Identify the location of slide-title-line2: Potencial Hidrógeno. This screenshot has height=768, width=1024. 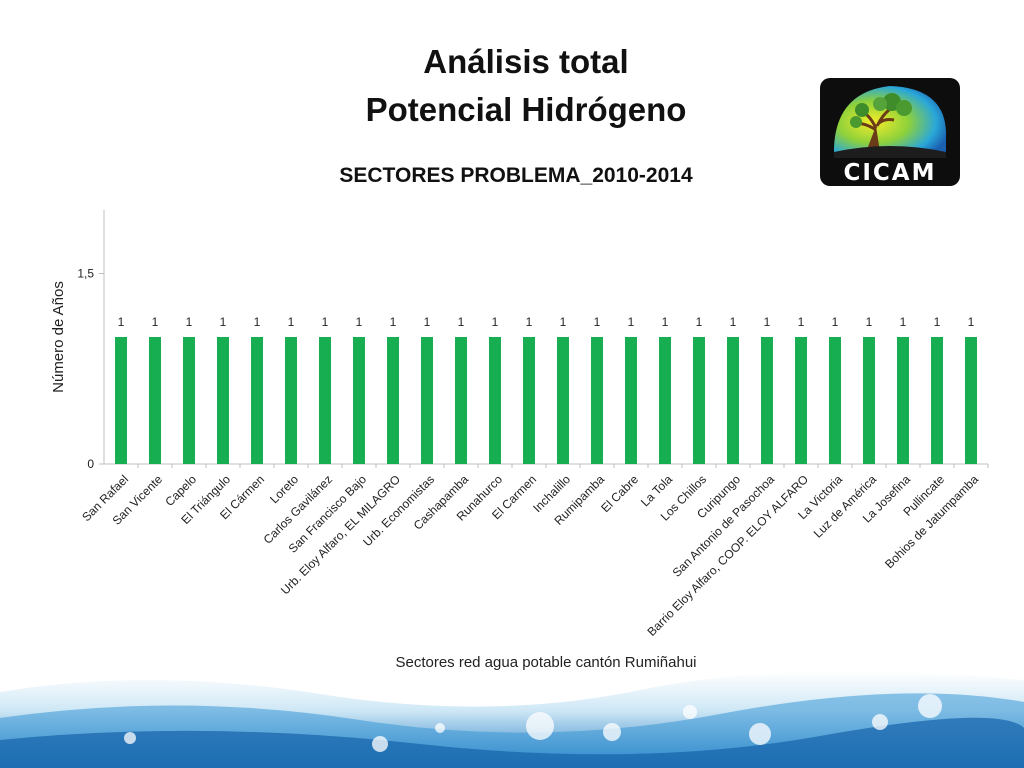
(526, 109).